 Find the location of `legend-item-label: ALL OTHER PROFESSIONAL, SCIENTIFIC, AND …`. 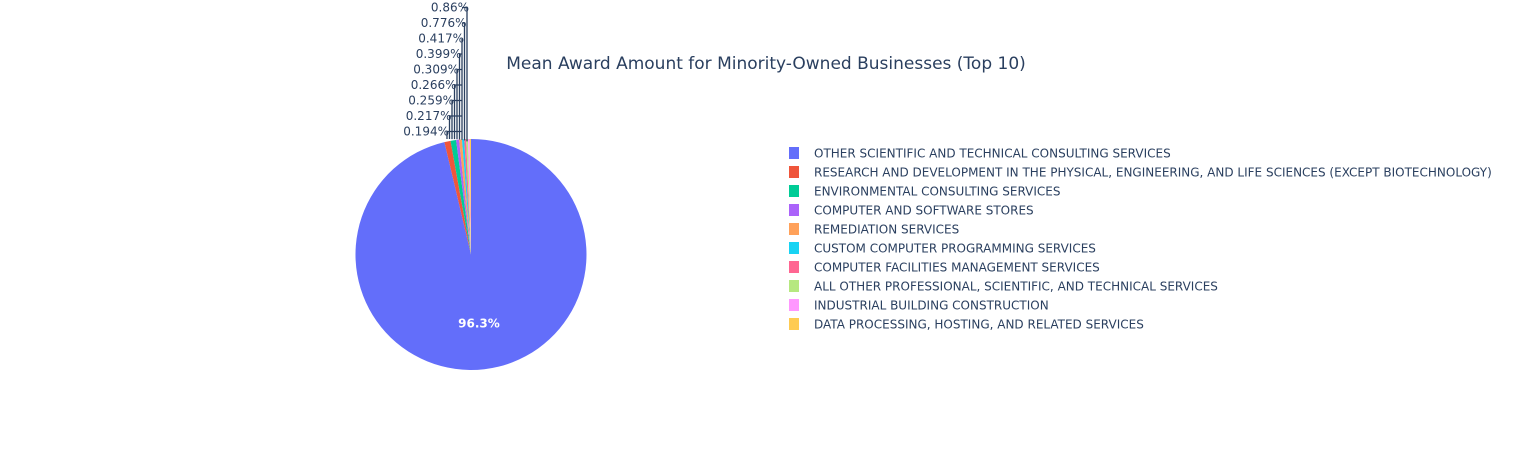

legend-item-label: ALL OTHER PROFESSIONAL, SCIENTIFIC, AND … is located at coordinates (1016, 287).